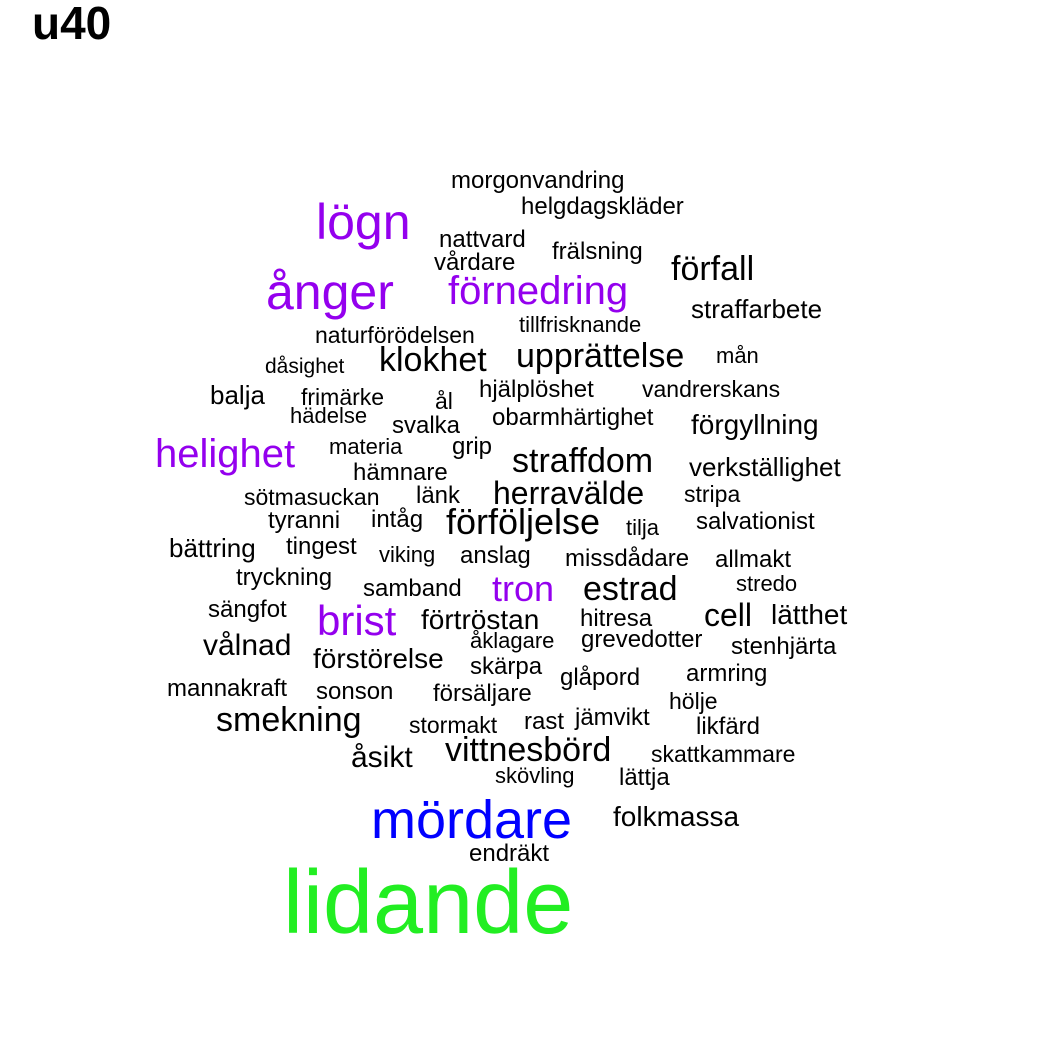 The width and height of the screenshot is (1050, 1050). Describe the element at coordinates (397, 519) in the screenshot. I see `word-intag: intåg` at that location.